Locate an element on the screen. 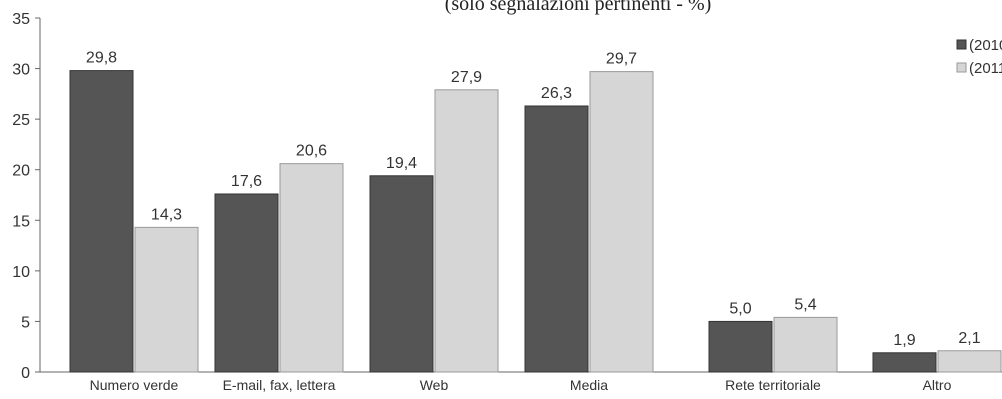 This screenshot has height=399, width=1002. data-label: 5,4 is located at coordinates (805, 304).